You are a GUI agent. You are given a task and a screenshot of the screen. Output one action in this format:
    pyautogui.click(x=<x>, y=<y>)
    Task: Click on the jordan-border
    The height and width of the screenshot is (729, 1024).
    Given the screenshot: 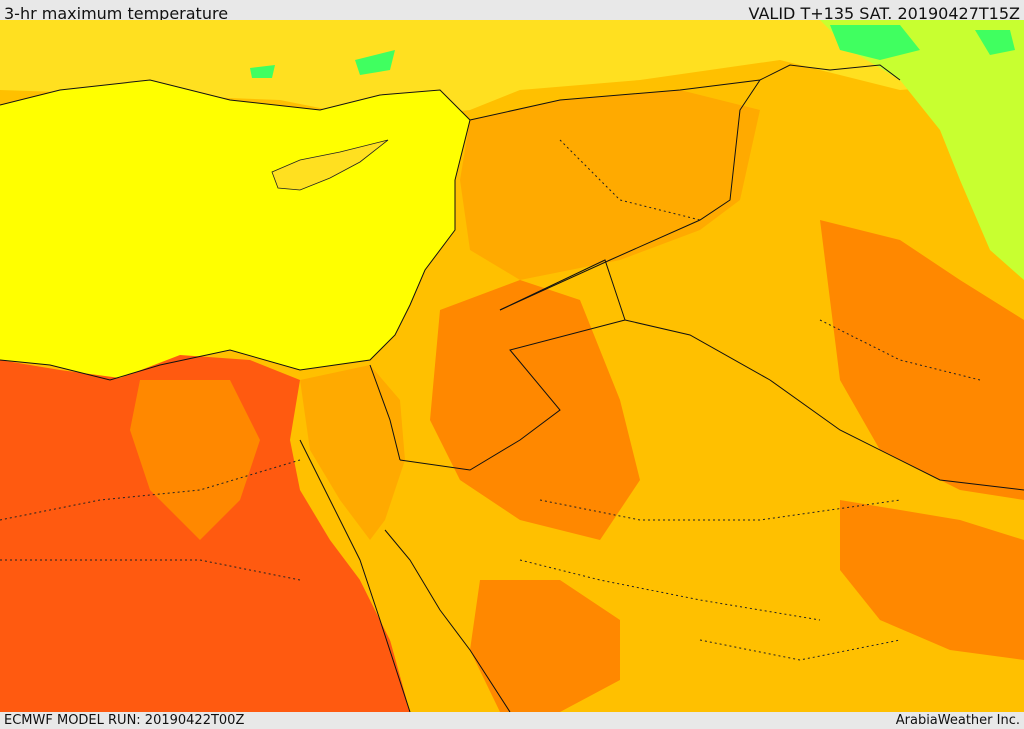 What is the action you would take?
    pyautogui.click(x=512, y=365)
    